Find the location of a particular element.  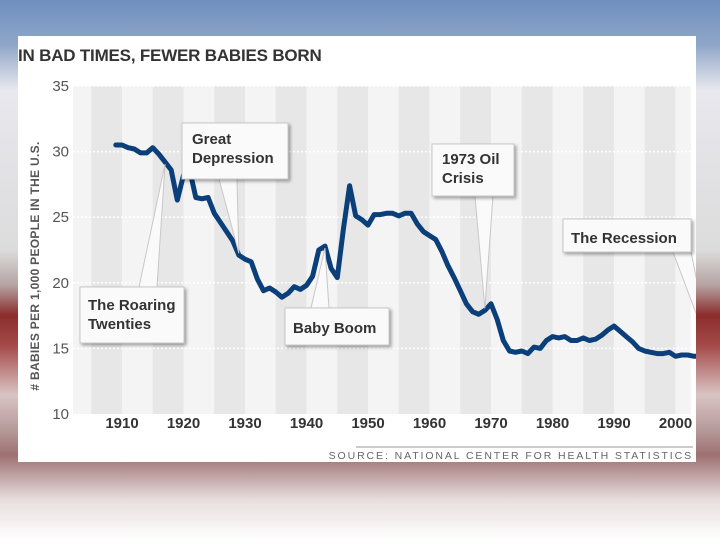

annotation-text: Twenties is located at coordinates (119, 324).